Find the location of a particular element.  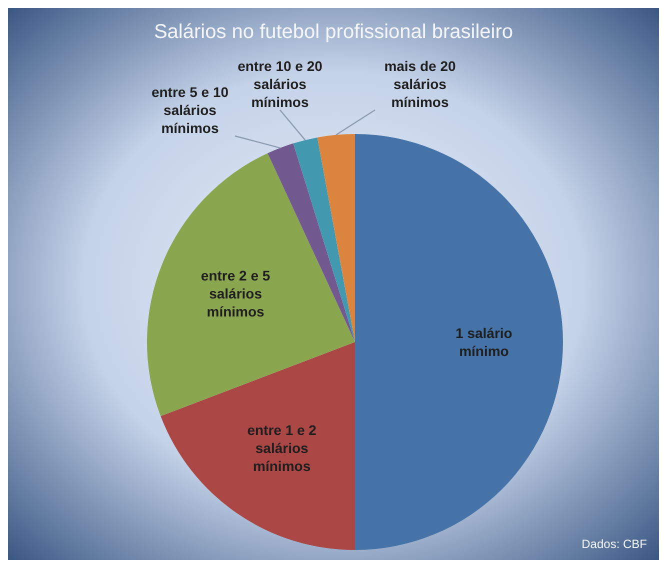

slice-label: entre 2 e 5 salários mínimos is located at coordinates (235, 293).